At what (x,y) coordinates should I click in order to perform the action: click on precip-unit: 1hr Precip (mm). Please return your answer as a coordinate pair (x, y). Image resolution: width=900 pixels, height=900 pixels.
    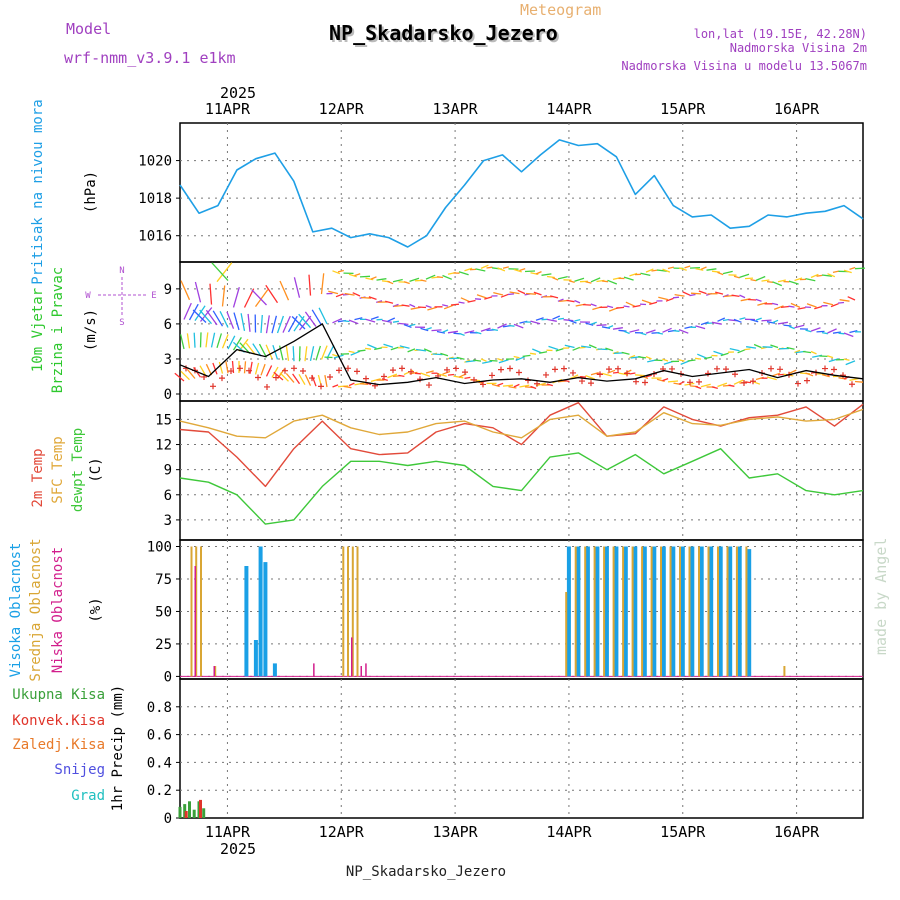
    Looking at the image, I should click on (118, 748).